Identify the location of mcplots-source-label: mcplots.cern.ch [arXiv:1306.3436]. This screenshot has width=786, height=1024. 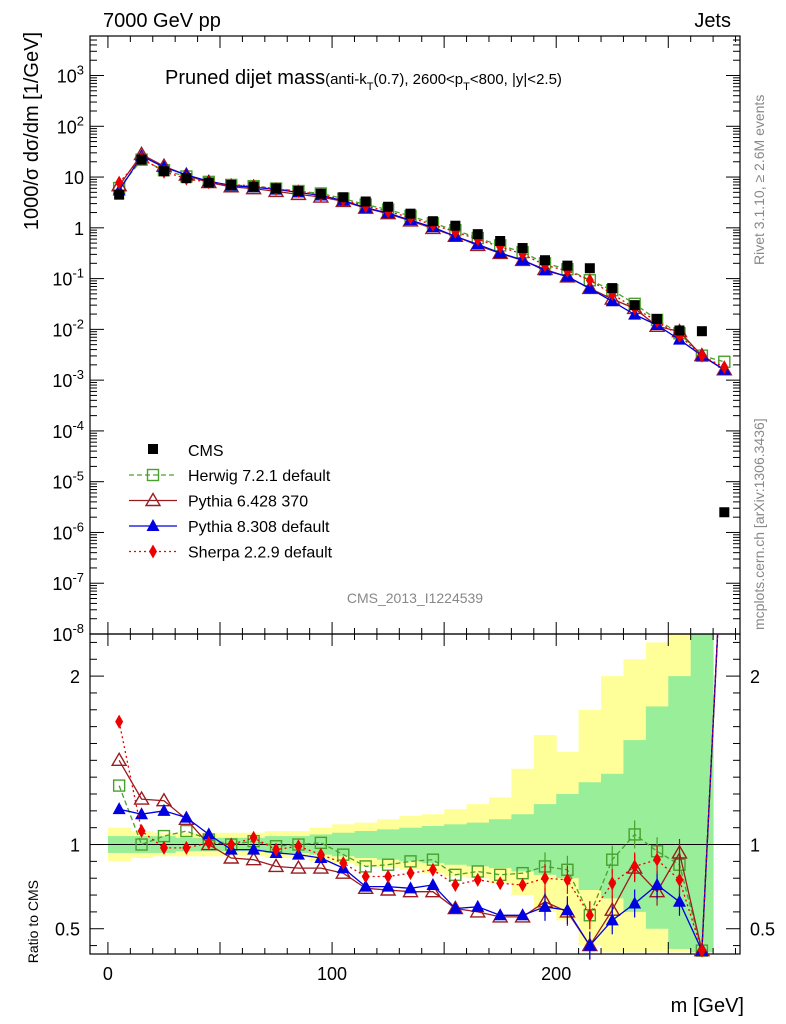
(759, 524).